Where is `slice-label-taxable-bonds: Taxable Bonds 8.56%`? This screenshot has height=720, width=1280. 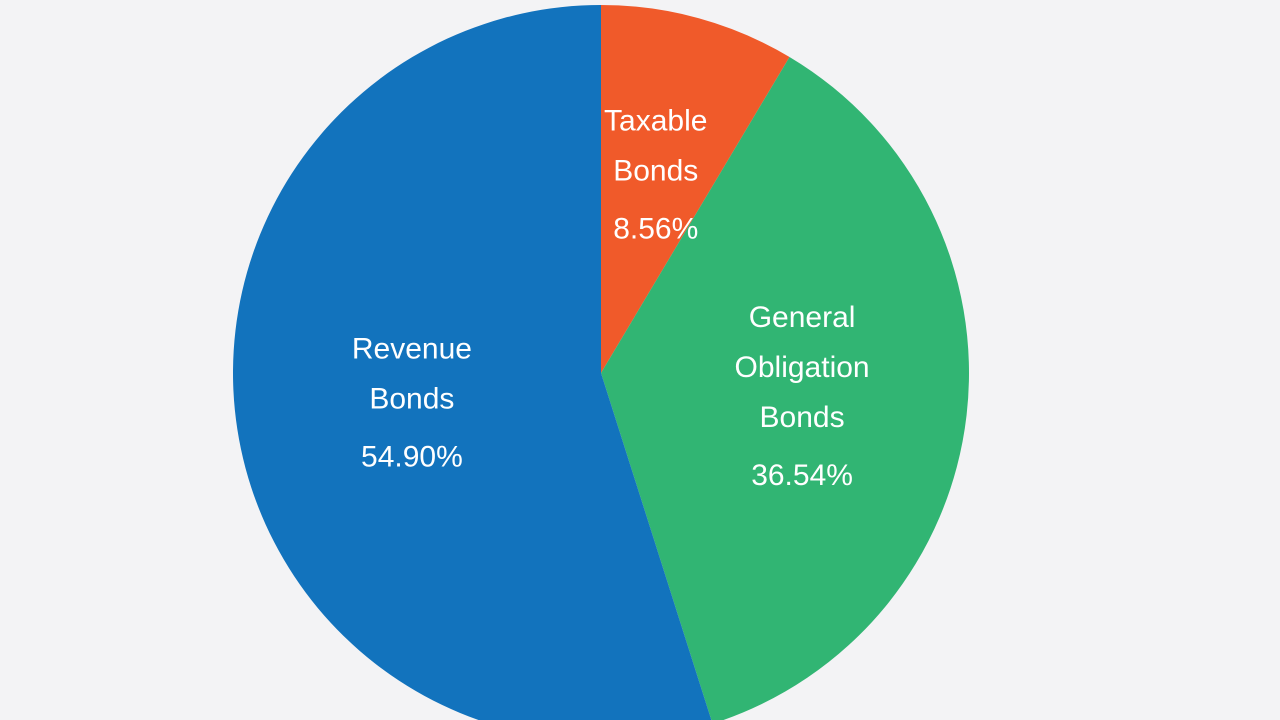
slice-label-taxable-bonds: Taxable Bonds 8.56% is located at coordinates (655, 174).